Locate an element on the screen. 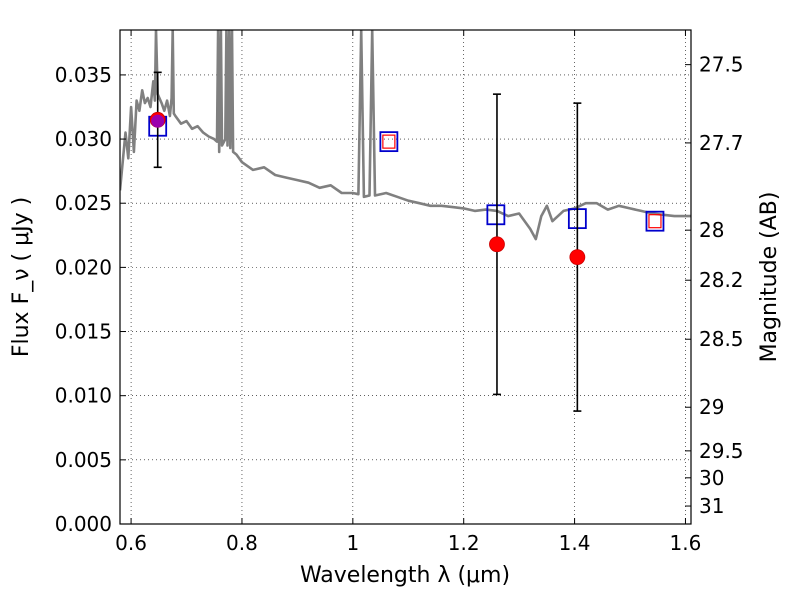 Image resolution: width=800 pixels, height=600 pixels. right-tick-label: 29.5 is located at coordinates (721, 451).